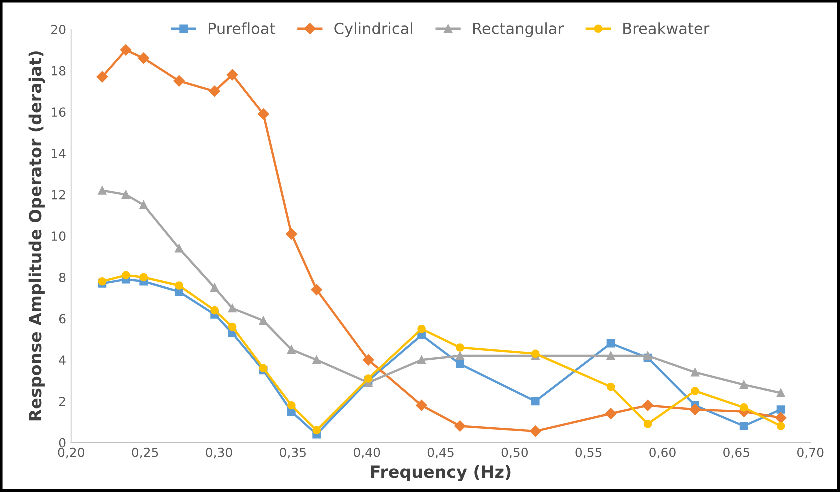 Image resolution: width=840 pixels, height=492 pixels. Describe the element at coordinates (667, 28) in the screenshot. I see `legend-label: Breakwater` at that location.